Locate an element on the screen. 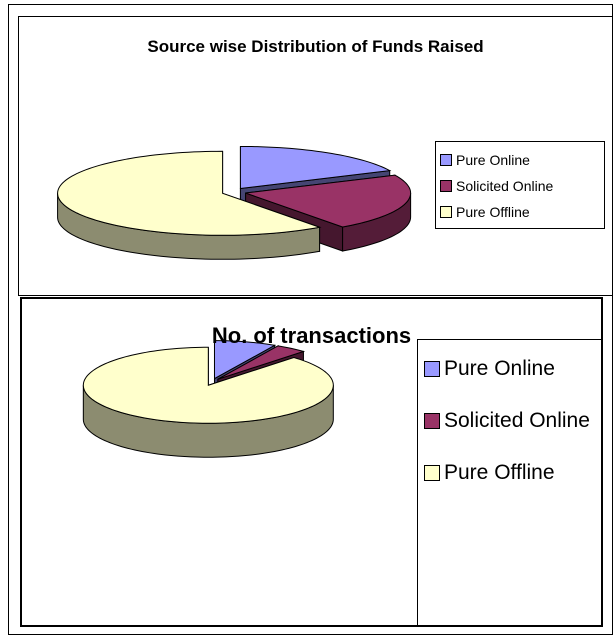  chart-title: Source wise Distribution of Funds Raised is located at coordinates (315, 46).